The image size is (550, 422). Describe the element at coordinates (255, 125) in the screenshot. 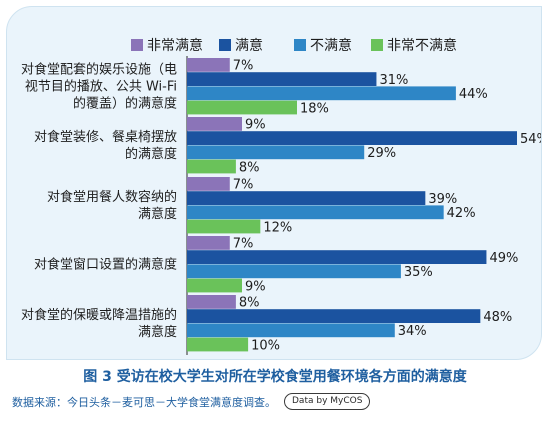

I see `value-label-2-1: 9%` at that location.